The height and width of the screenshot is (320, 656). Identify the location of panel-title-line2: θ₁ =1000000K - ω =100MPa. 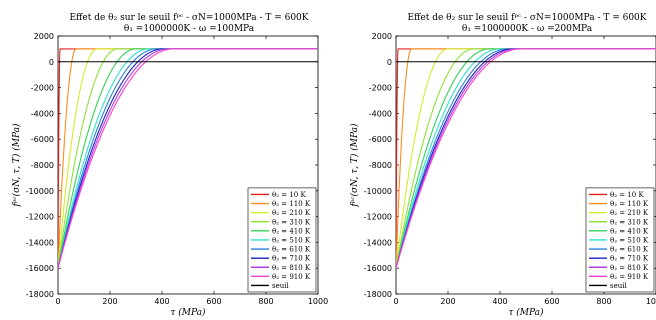
(189, 29).